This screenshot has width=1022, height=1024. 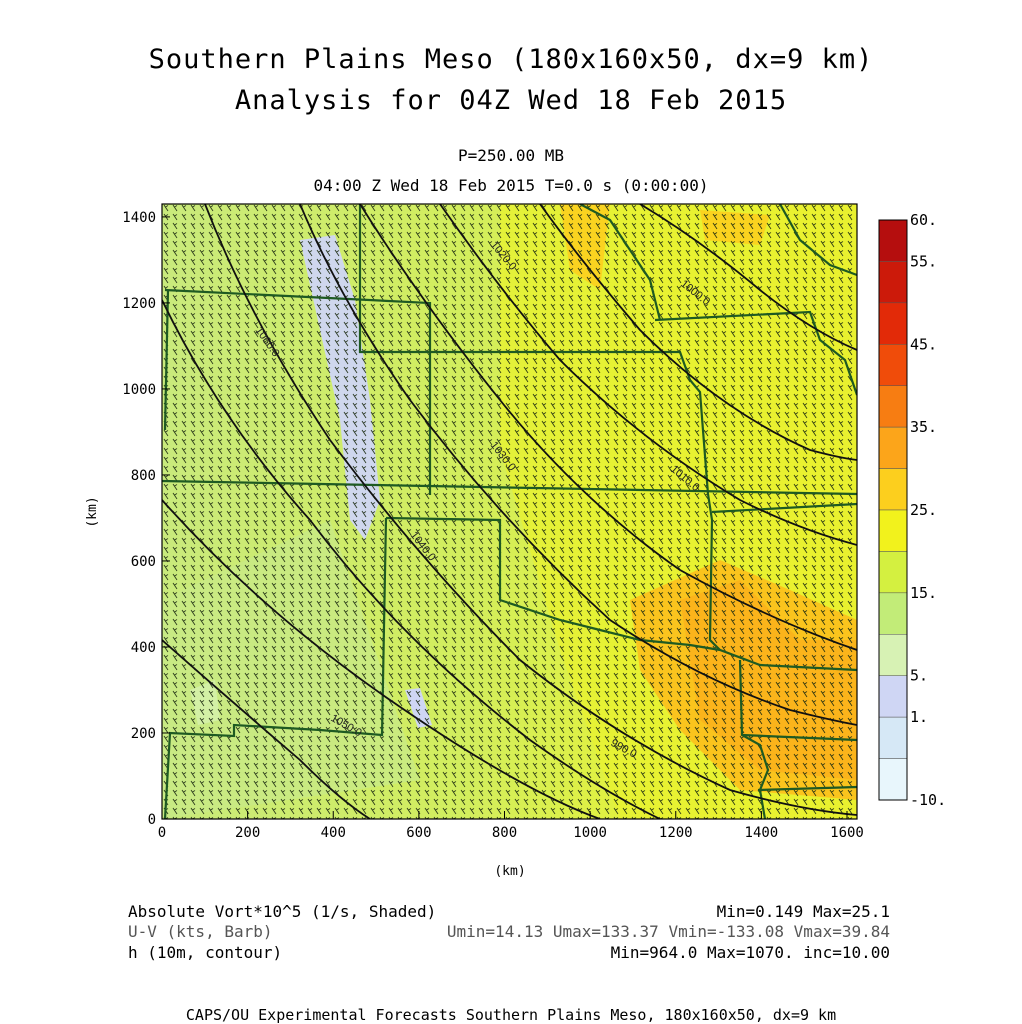 What do you see at coordinates (143, 734) in the screenshot?
I see `y-tick-label: 200` at bounding box center [143, 734].